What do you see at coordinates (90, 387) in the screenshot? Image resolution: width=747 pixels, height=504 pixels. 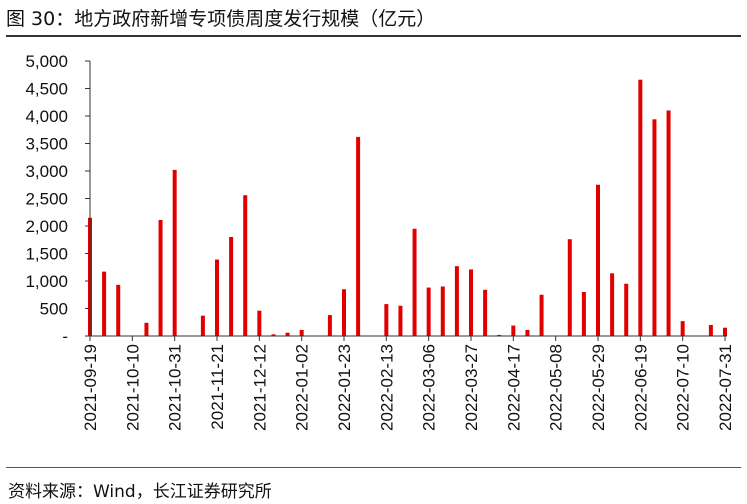 I see `x-tick-label: 2021-09-19` at bounding box center [90, 387].